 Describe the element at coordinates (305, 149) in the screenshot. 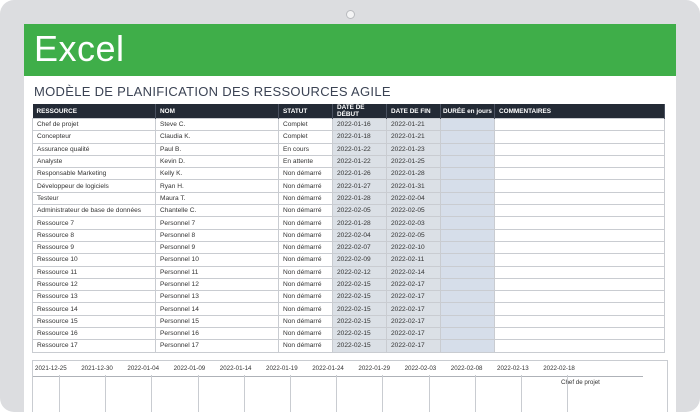

I see `cell-status: En cours` at that location.